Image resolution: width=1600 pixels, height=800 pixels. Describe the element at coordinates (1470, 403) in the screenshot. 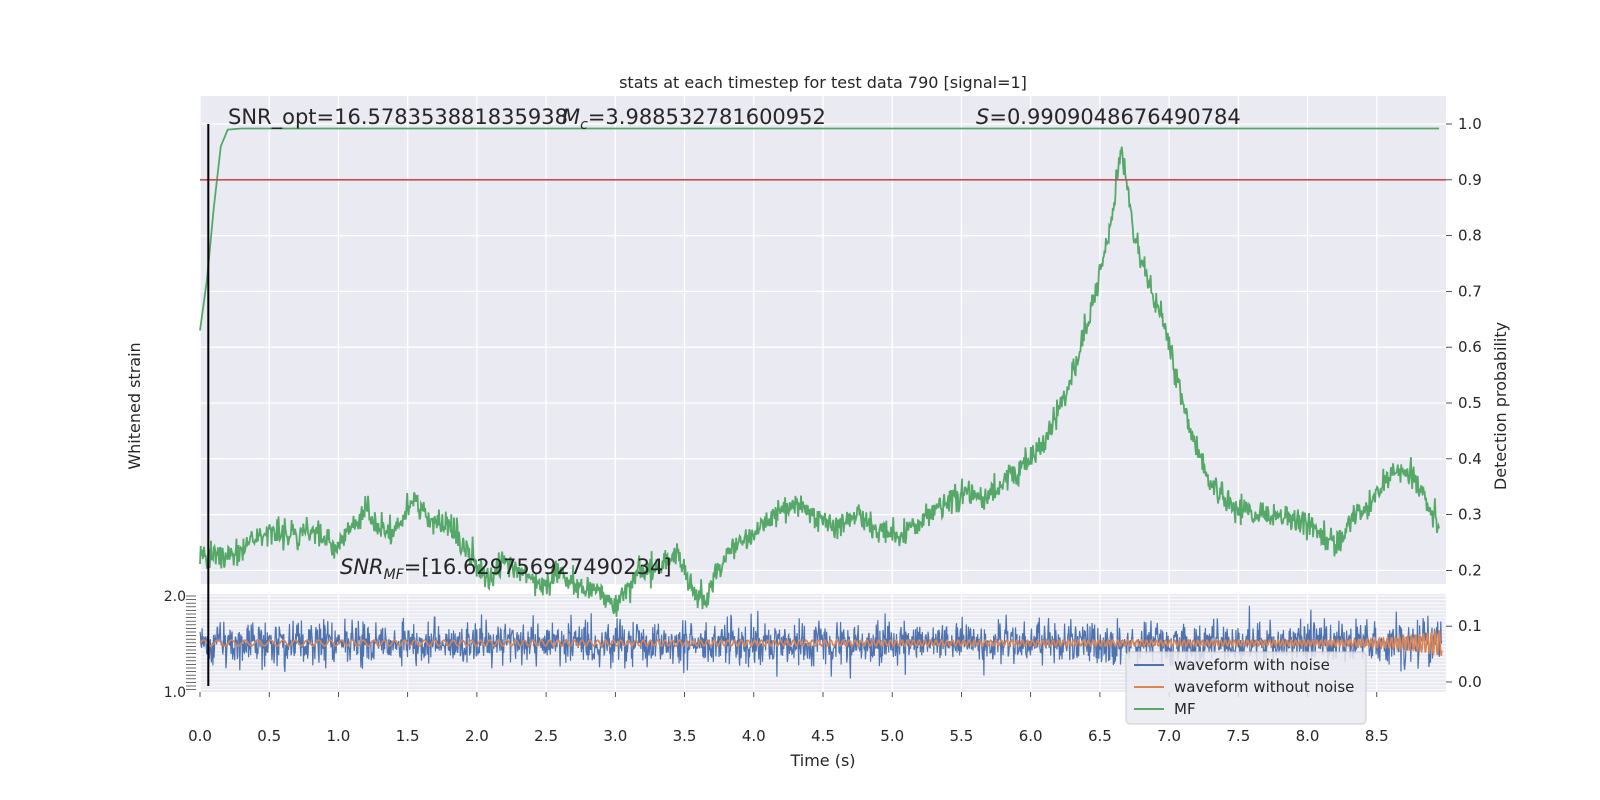

I see `right-tick-label: 0.5` at that location.